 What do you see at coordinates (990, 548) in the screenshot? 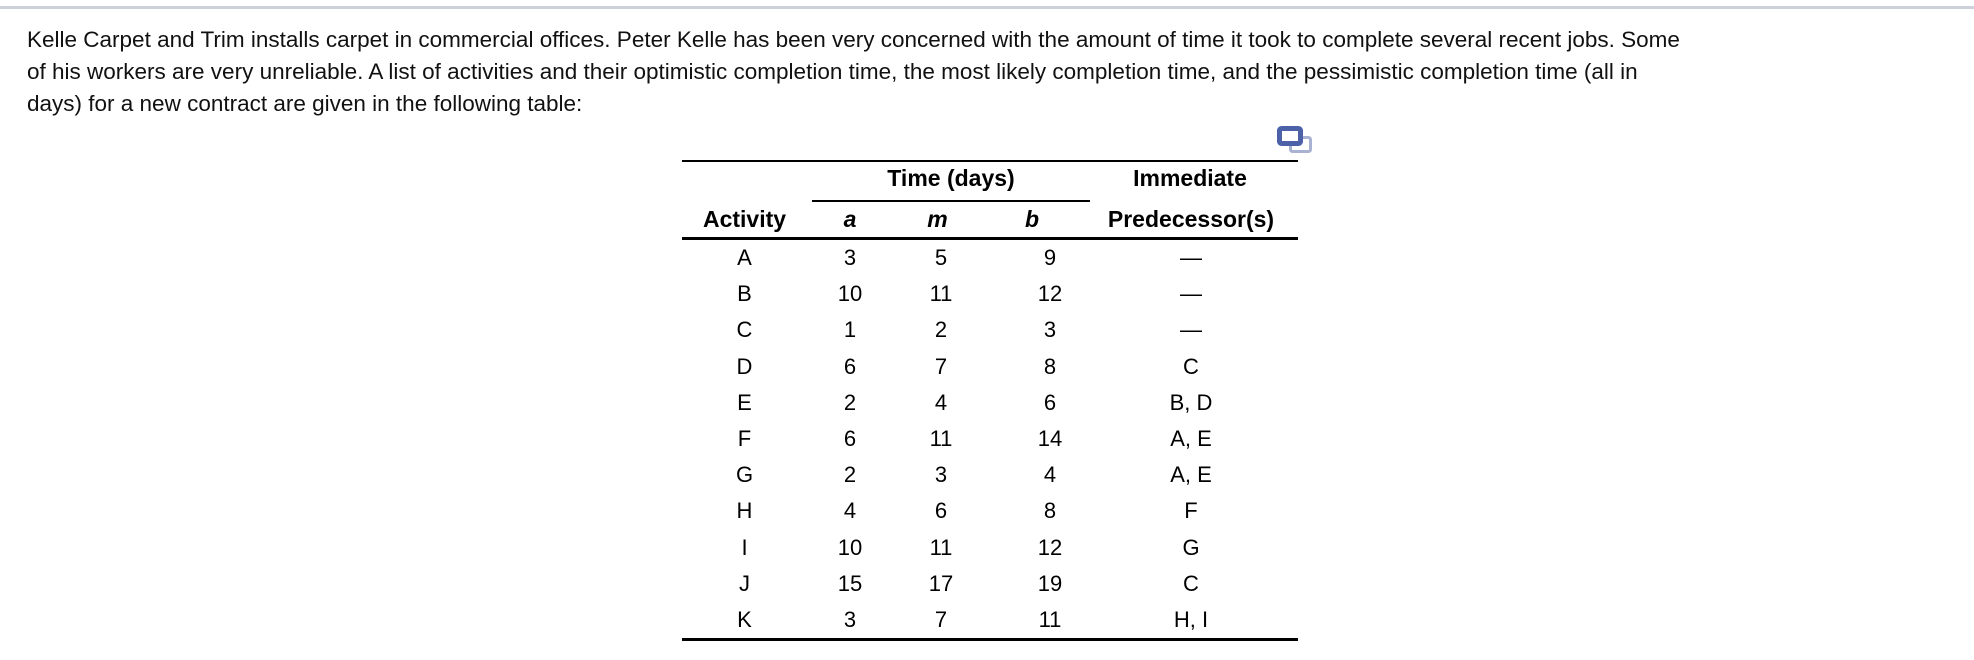
I see `table-row: I 10 11 12 G` at bounding box center [990, 548].